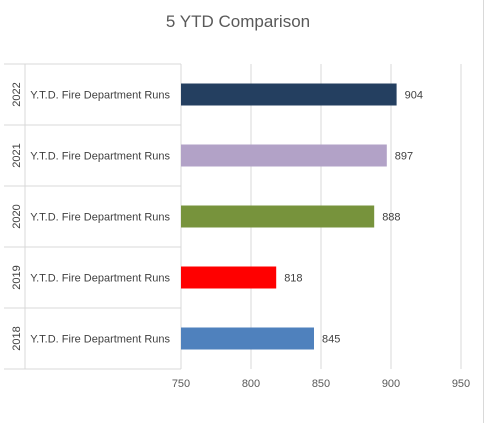 The height and width of the screenshot is (423, 484). Describe the element at coordinates (391, 218) in the screenshot. I see `data-label: 888` at that location.